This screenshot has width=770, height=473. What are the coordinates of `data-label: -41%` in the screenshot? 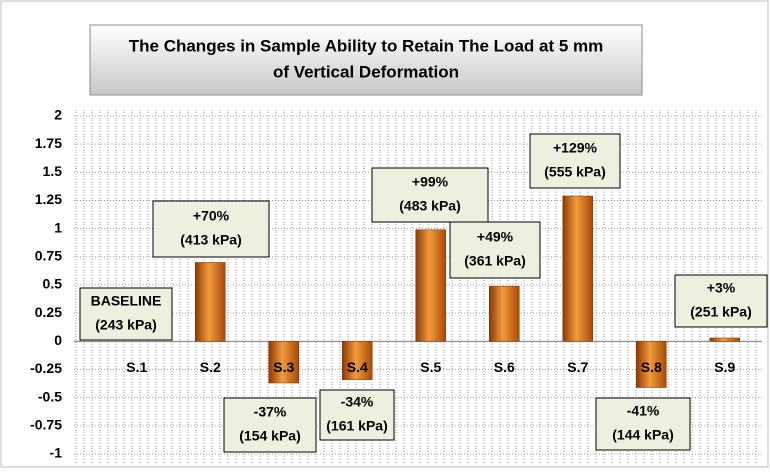 It's located at (643, 411).